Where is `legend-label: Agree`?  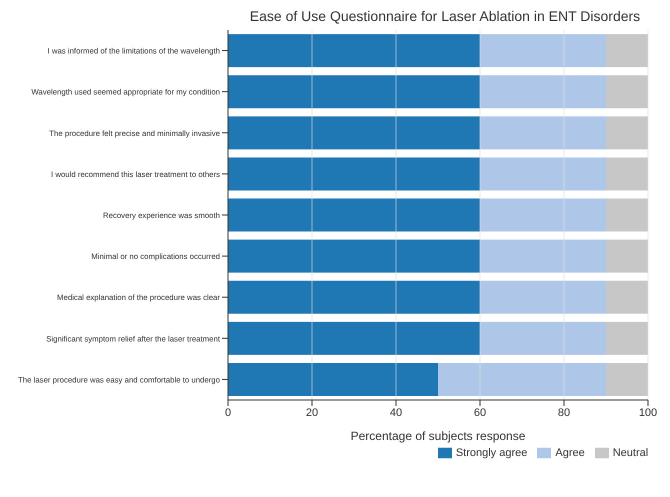
legend-label: Agree is located at coordinates (570, 452).